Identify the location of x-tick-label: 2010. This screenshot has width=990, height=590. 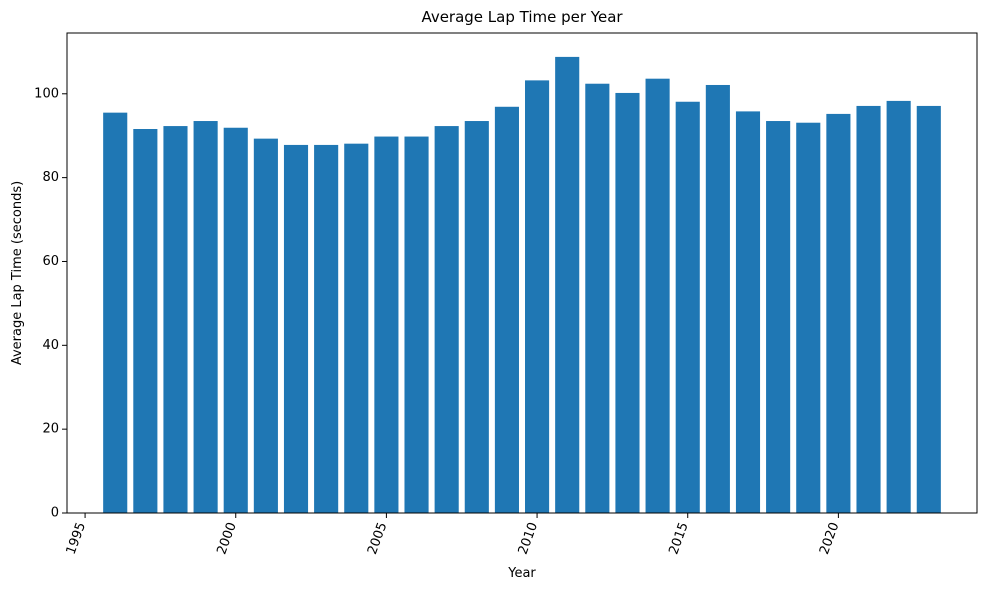
(528, 538).